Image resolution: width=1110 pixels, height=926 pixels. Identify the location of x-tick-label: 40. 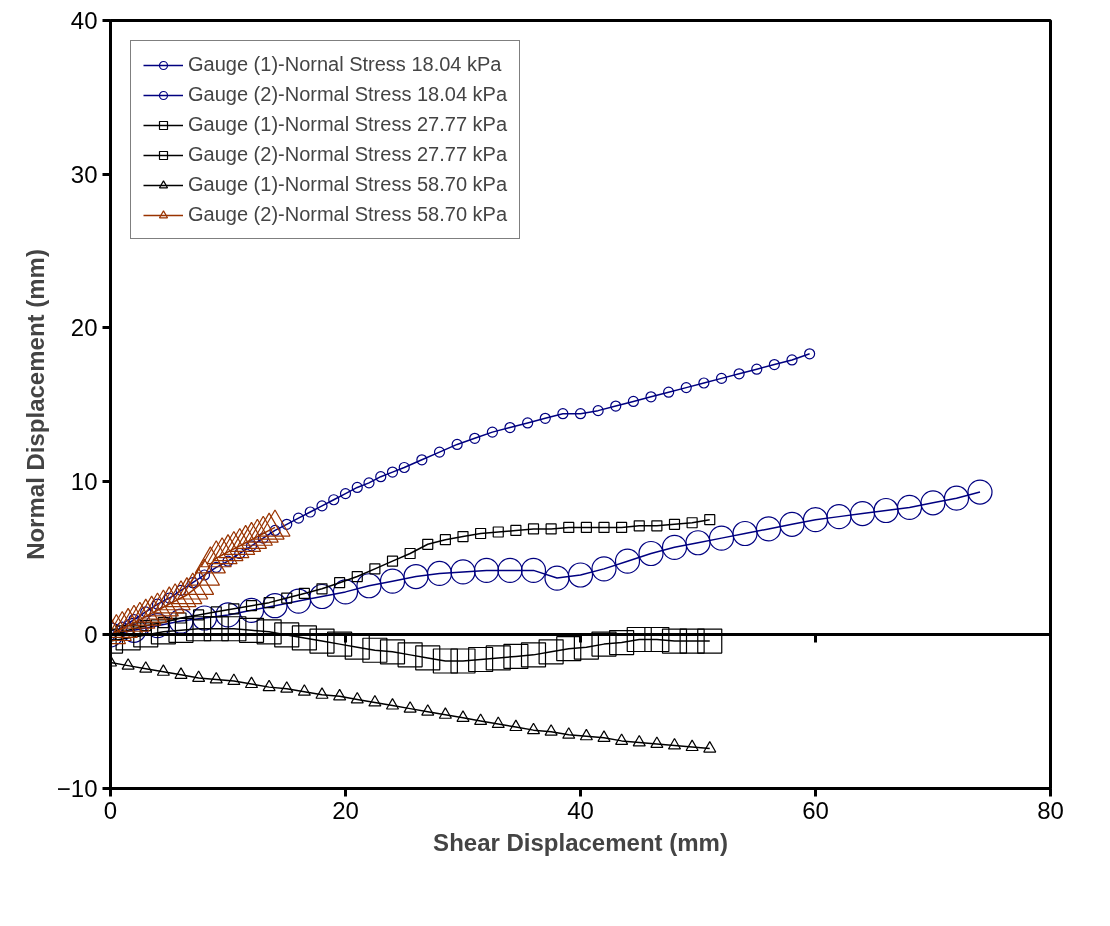
(580, 810).